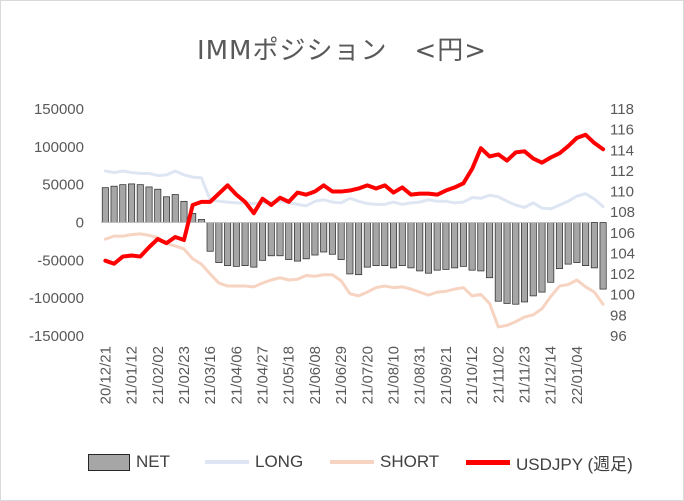 The image size is (684, 501). What do you see at coordinates (56, 298) in the screenshot?
I see `left-axis-tick-label: -100000` at bounding box center [56, 298].